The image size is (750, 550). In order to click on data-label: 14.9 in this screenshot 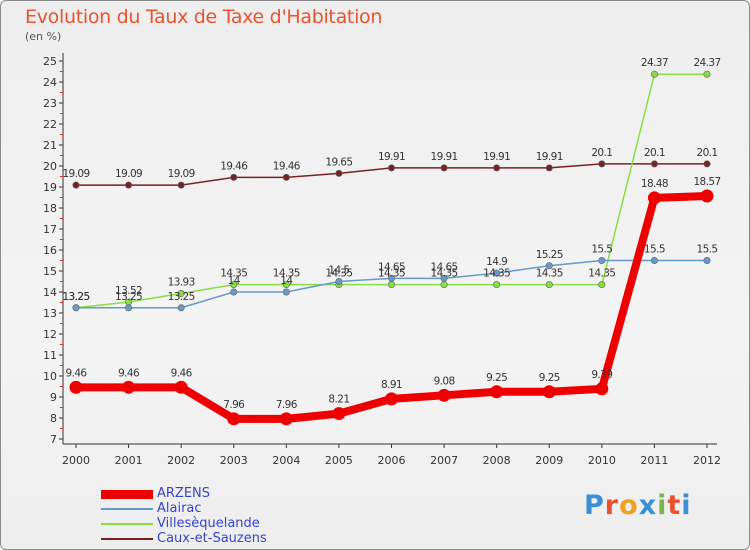, I will do `click(496, 262)`.